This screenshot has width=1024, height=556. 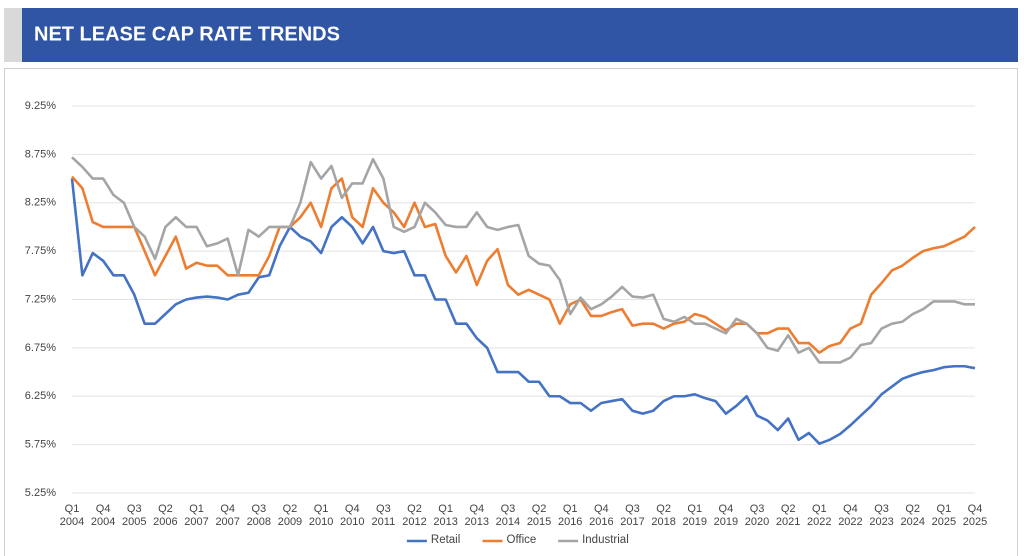 I want to click on y-tick-label: 5.25%, so click(x=40, y=493).